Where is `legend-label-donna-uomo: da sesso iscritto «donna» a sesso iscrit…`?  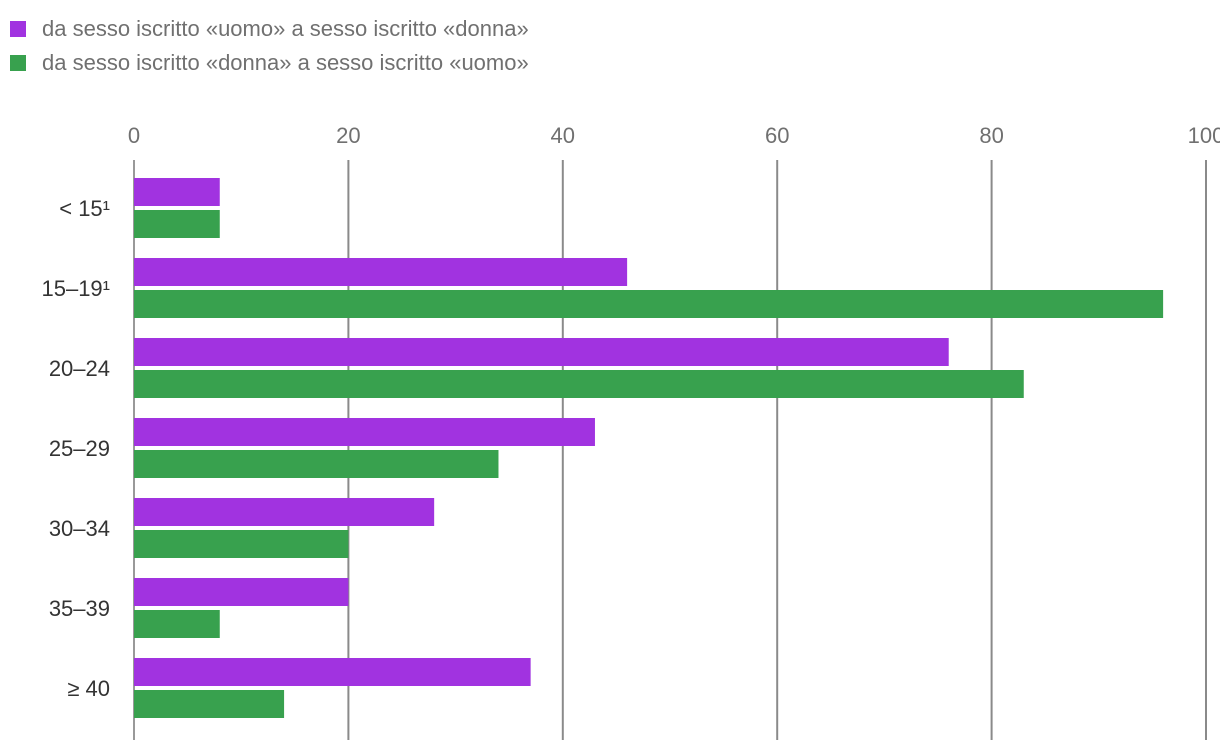 legend-label-donna-uomo: da sesso iscritto «donna» a sesso iscrit… is located at coordinates (285, 62).